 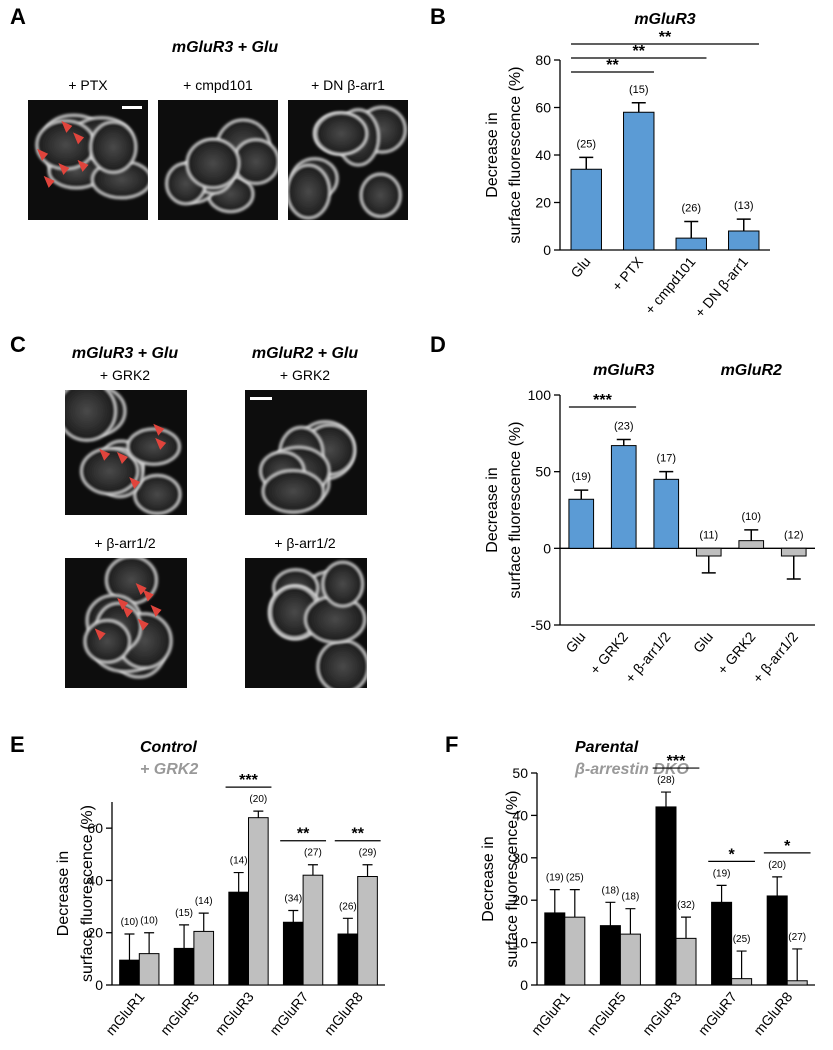 I want to click on n-label: (18), so click(x=610, y=890).